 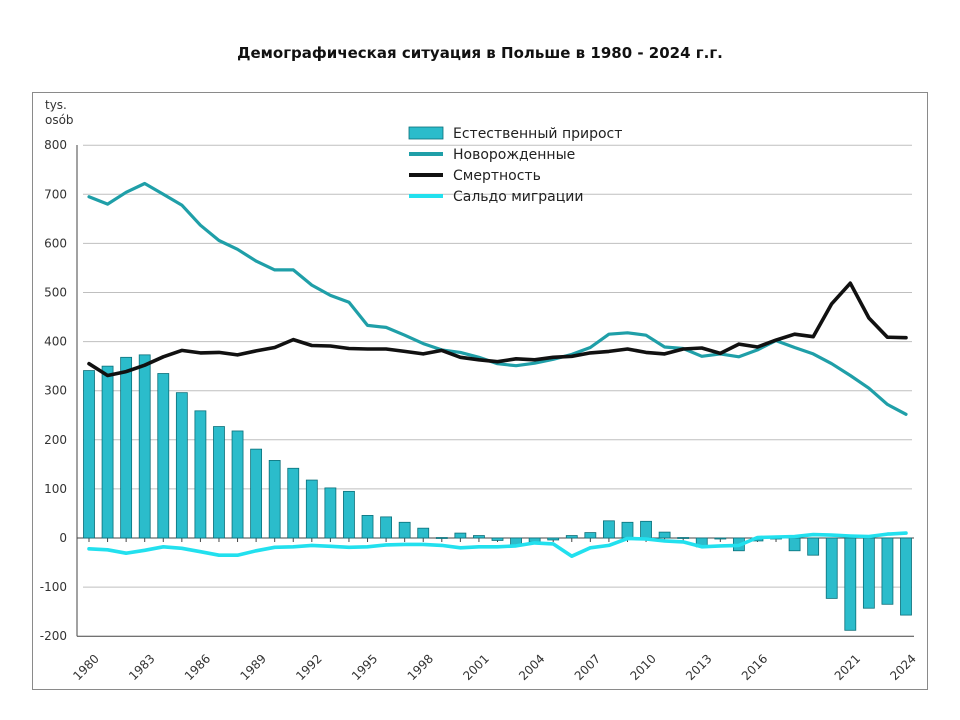 What do you see at coordinates (514, 155) in the screenshot?
I see `legend-label: Новорожденные` at bounding box center [514, 155].